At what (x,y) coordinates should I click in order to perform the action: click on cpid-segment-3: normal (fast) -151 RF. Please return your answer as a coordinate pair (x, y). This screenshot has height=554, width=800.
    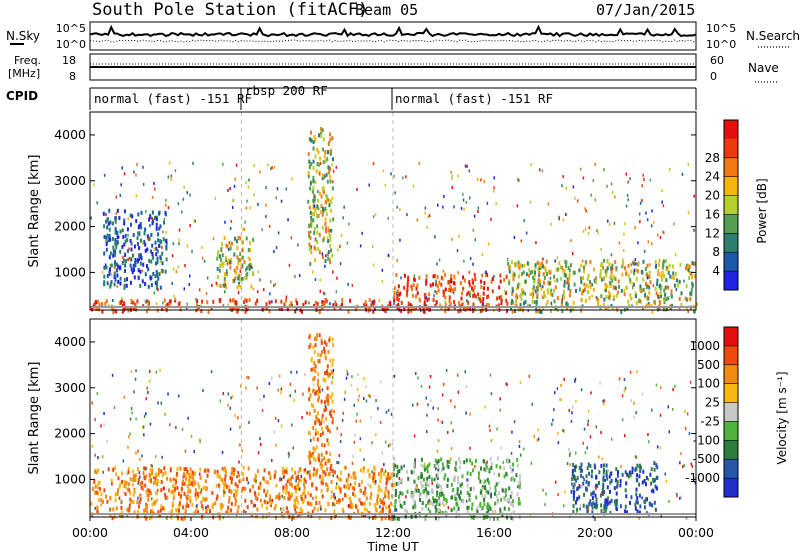
    Looking at the image, I should click on (474, 98).